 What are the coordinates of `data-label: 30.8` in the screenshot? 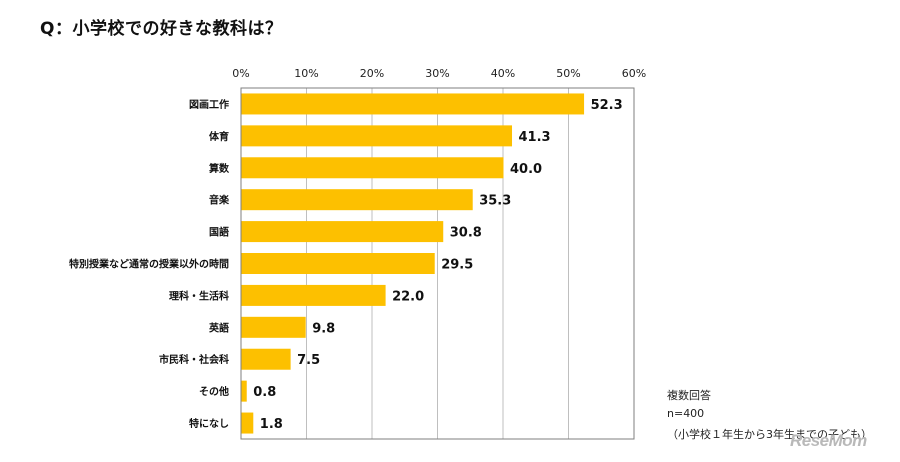 It's located at (466, 233).